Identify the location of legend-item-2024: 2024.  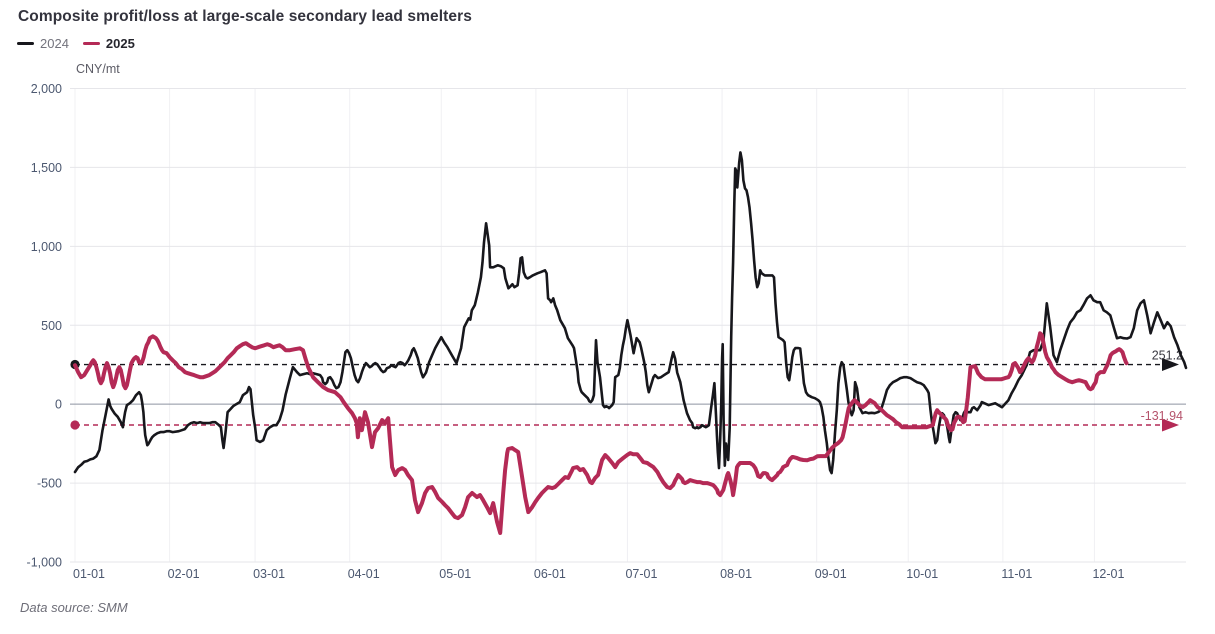
(43, 43).